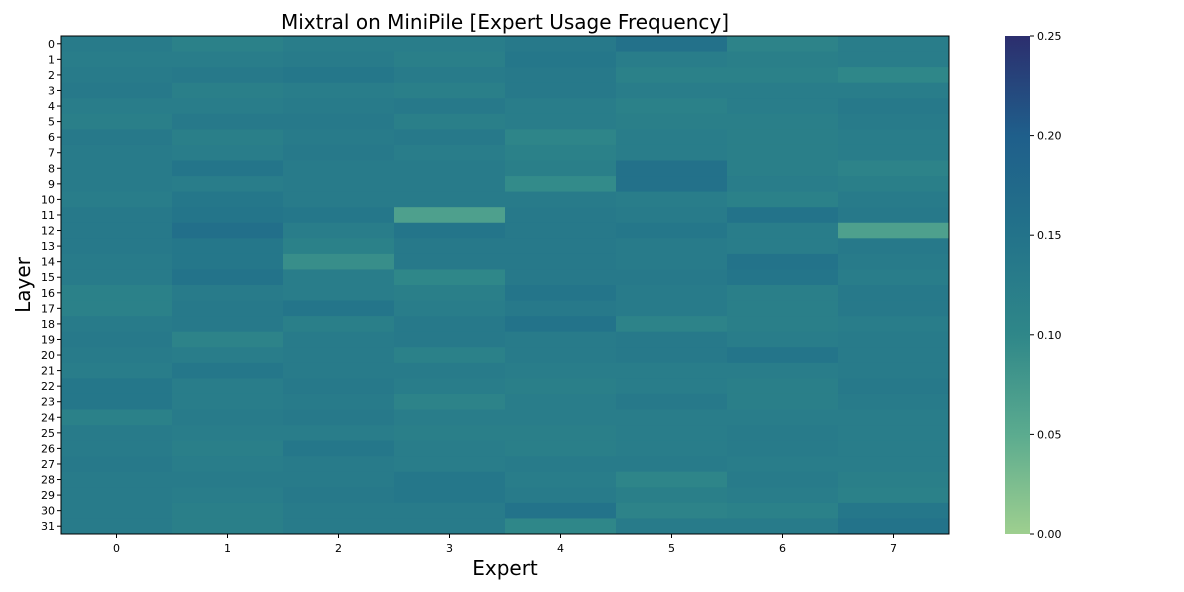  What do you see at coordinates (1049, 36) in the screenshot?
I see `colorbar-tick-label: 0.25` at bounding box center [1049, 36].